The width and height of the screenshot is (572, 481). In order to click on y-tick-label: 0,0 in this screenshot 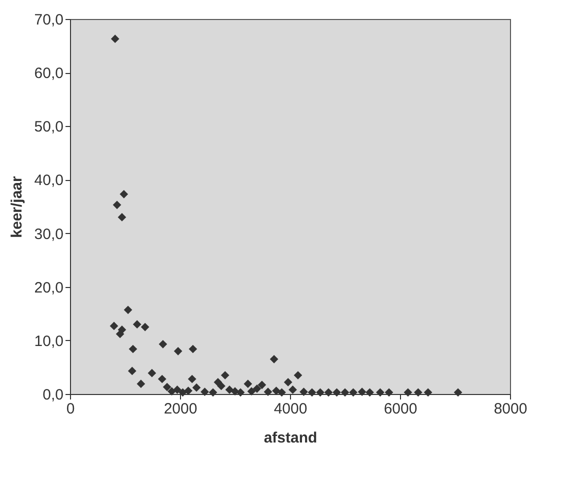, I will do `click(53, 395)`.